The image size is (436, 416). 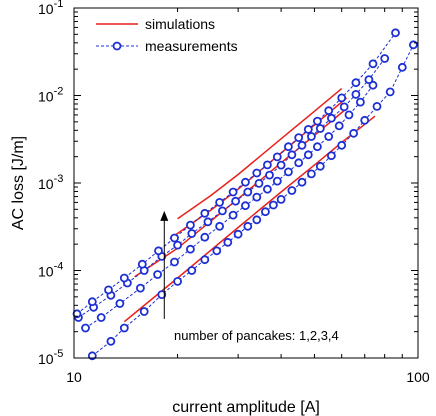 What do you see at coordinates (164, 215) in the screenshot?
I see `annotation-arrow-head` at bounding box center [164, 215].